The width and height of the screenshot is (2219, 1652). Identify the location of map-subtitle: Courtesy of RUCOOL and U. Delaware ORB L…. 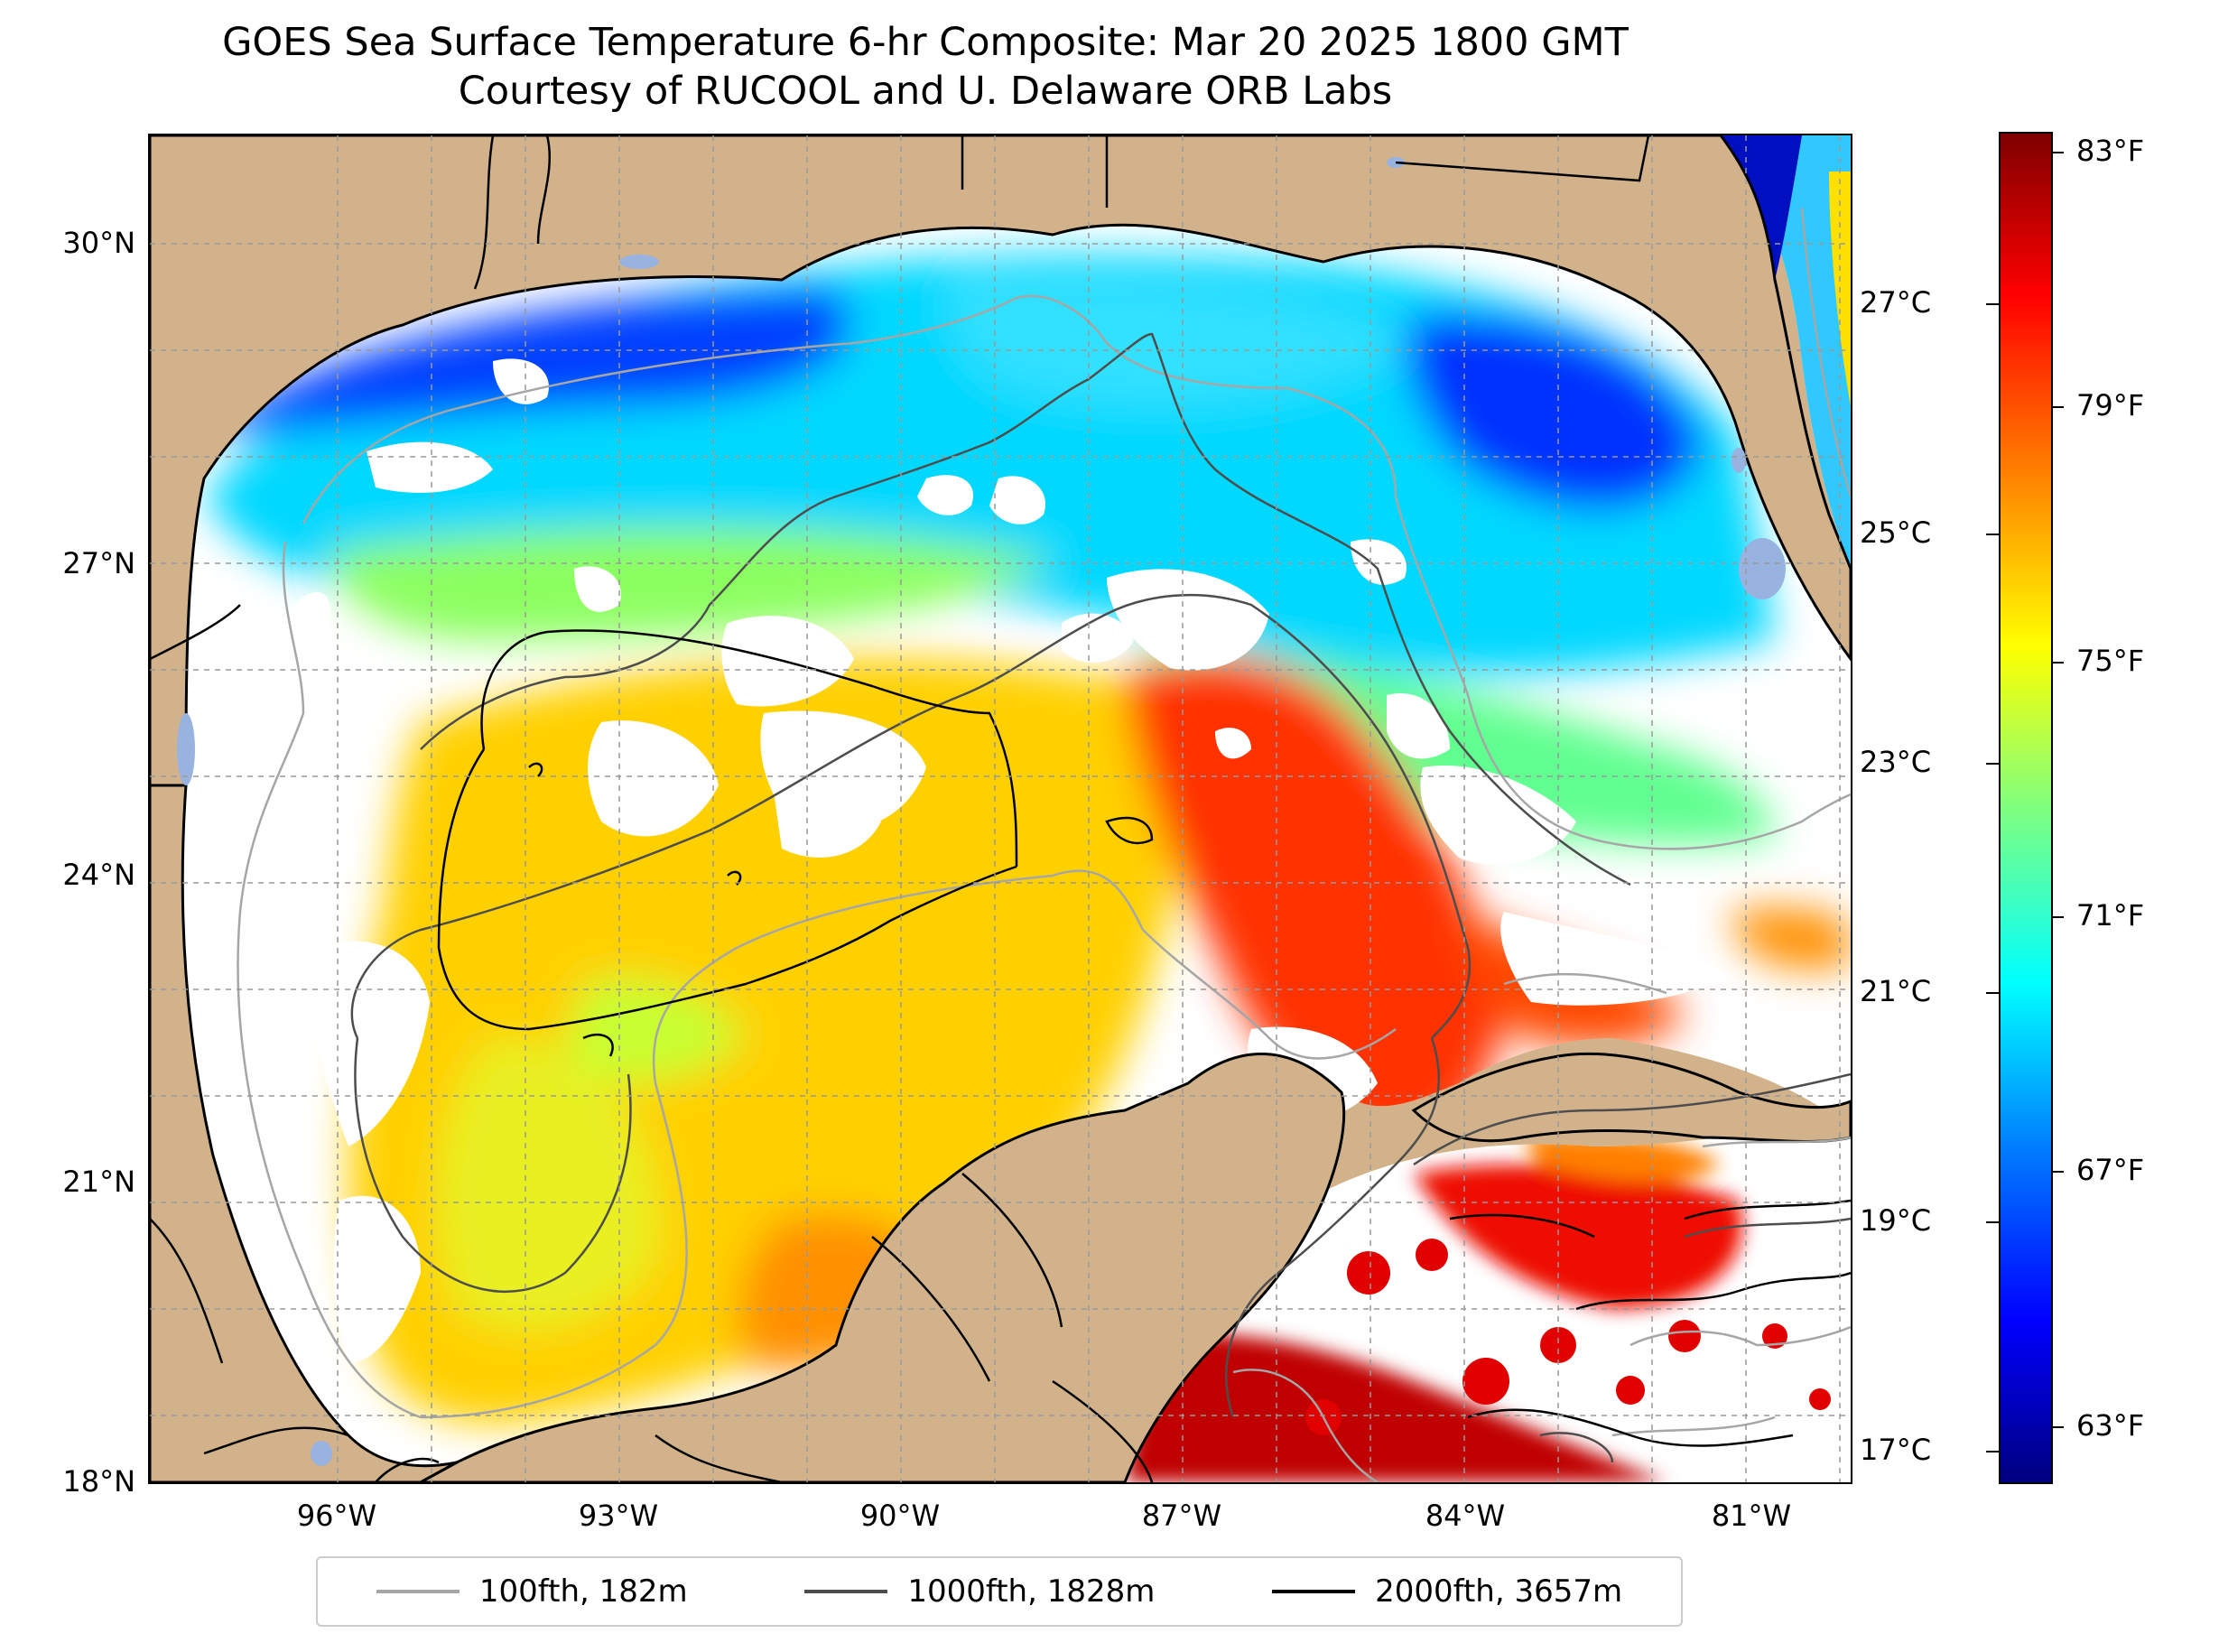
(926, 91).